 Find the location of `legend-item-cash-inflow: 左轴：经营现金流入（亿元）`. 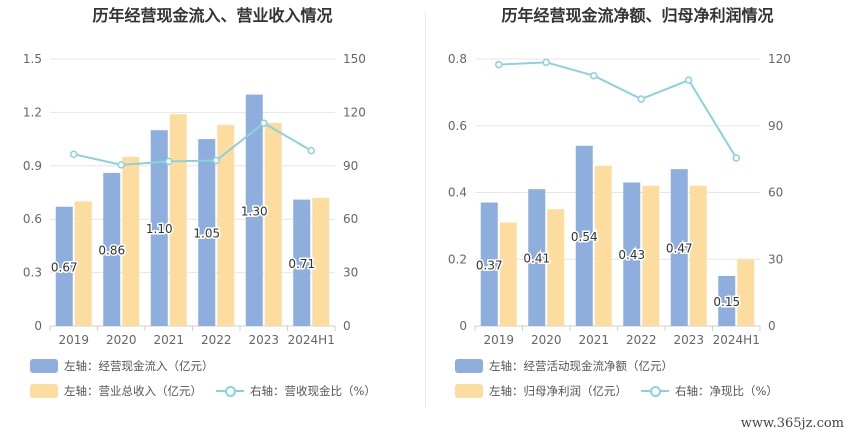

legend-item-cash-inflow: 左轴：经营现金流入（亿元） is located at coordinates (122, 366).